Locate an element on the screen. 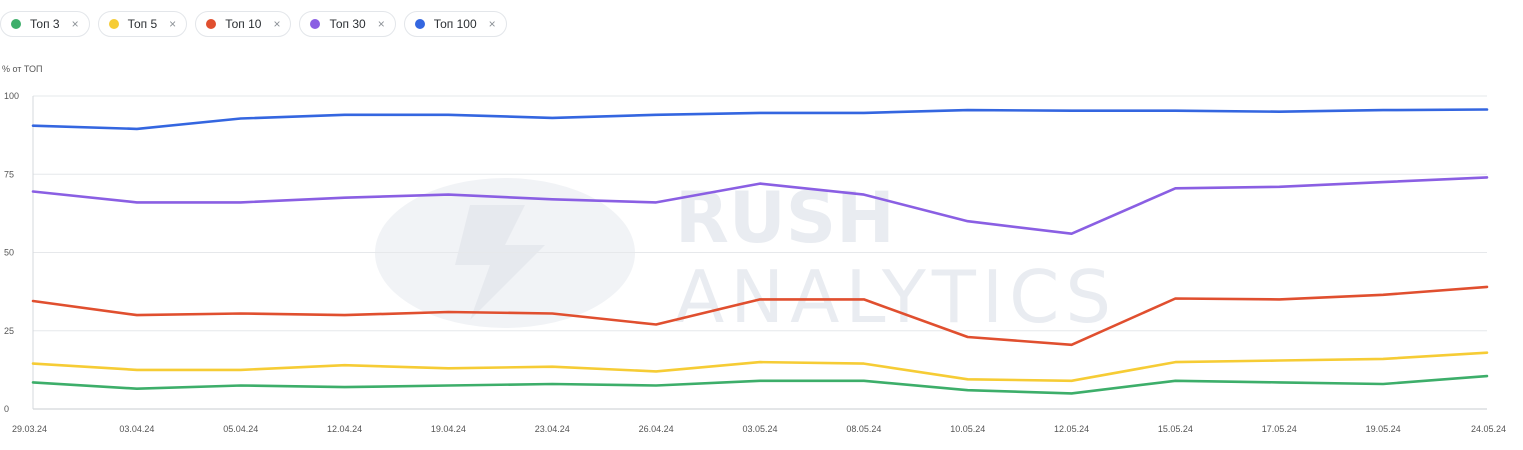 The width and height of the screenshot is (1523, 450). legend-label: Топ 5 is located at coordinates (142, 24).